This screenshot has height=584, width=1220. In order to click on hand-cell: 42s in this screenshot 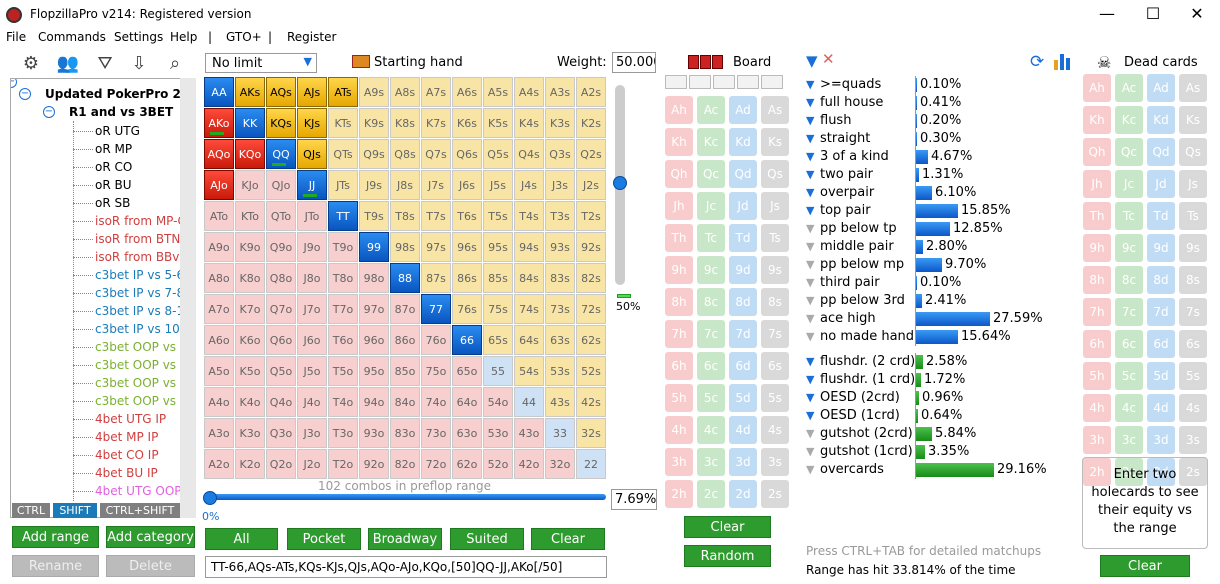, I will do `click(591, 402)`.